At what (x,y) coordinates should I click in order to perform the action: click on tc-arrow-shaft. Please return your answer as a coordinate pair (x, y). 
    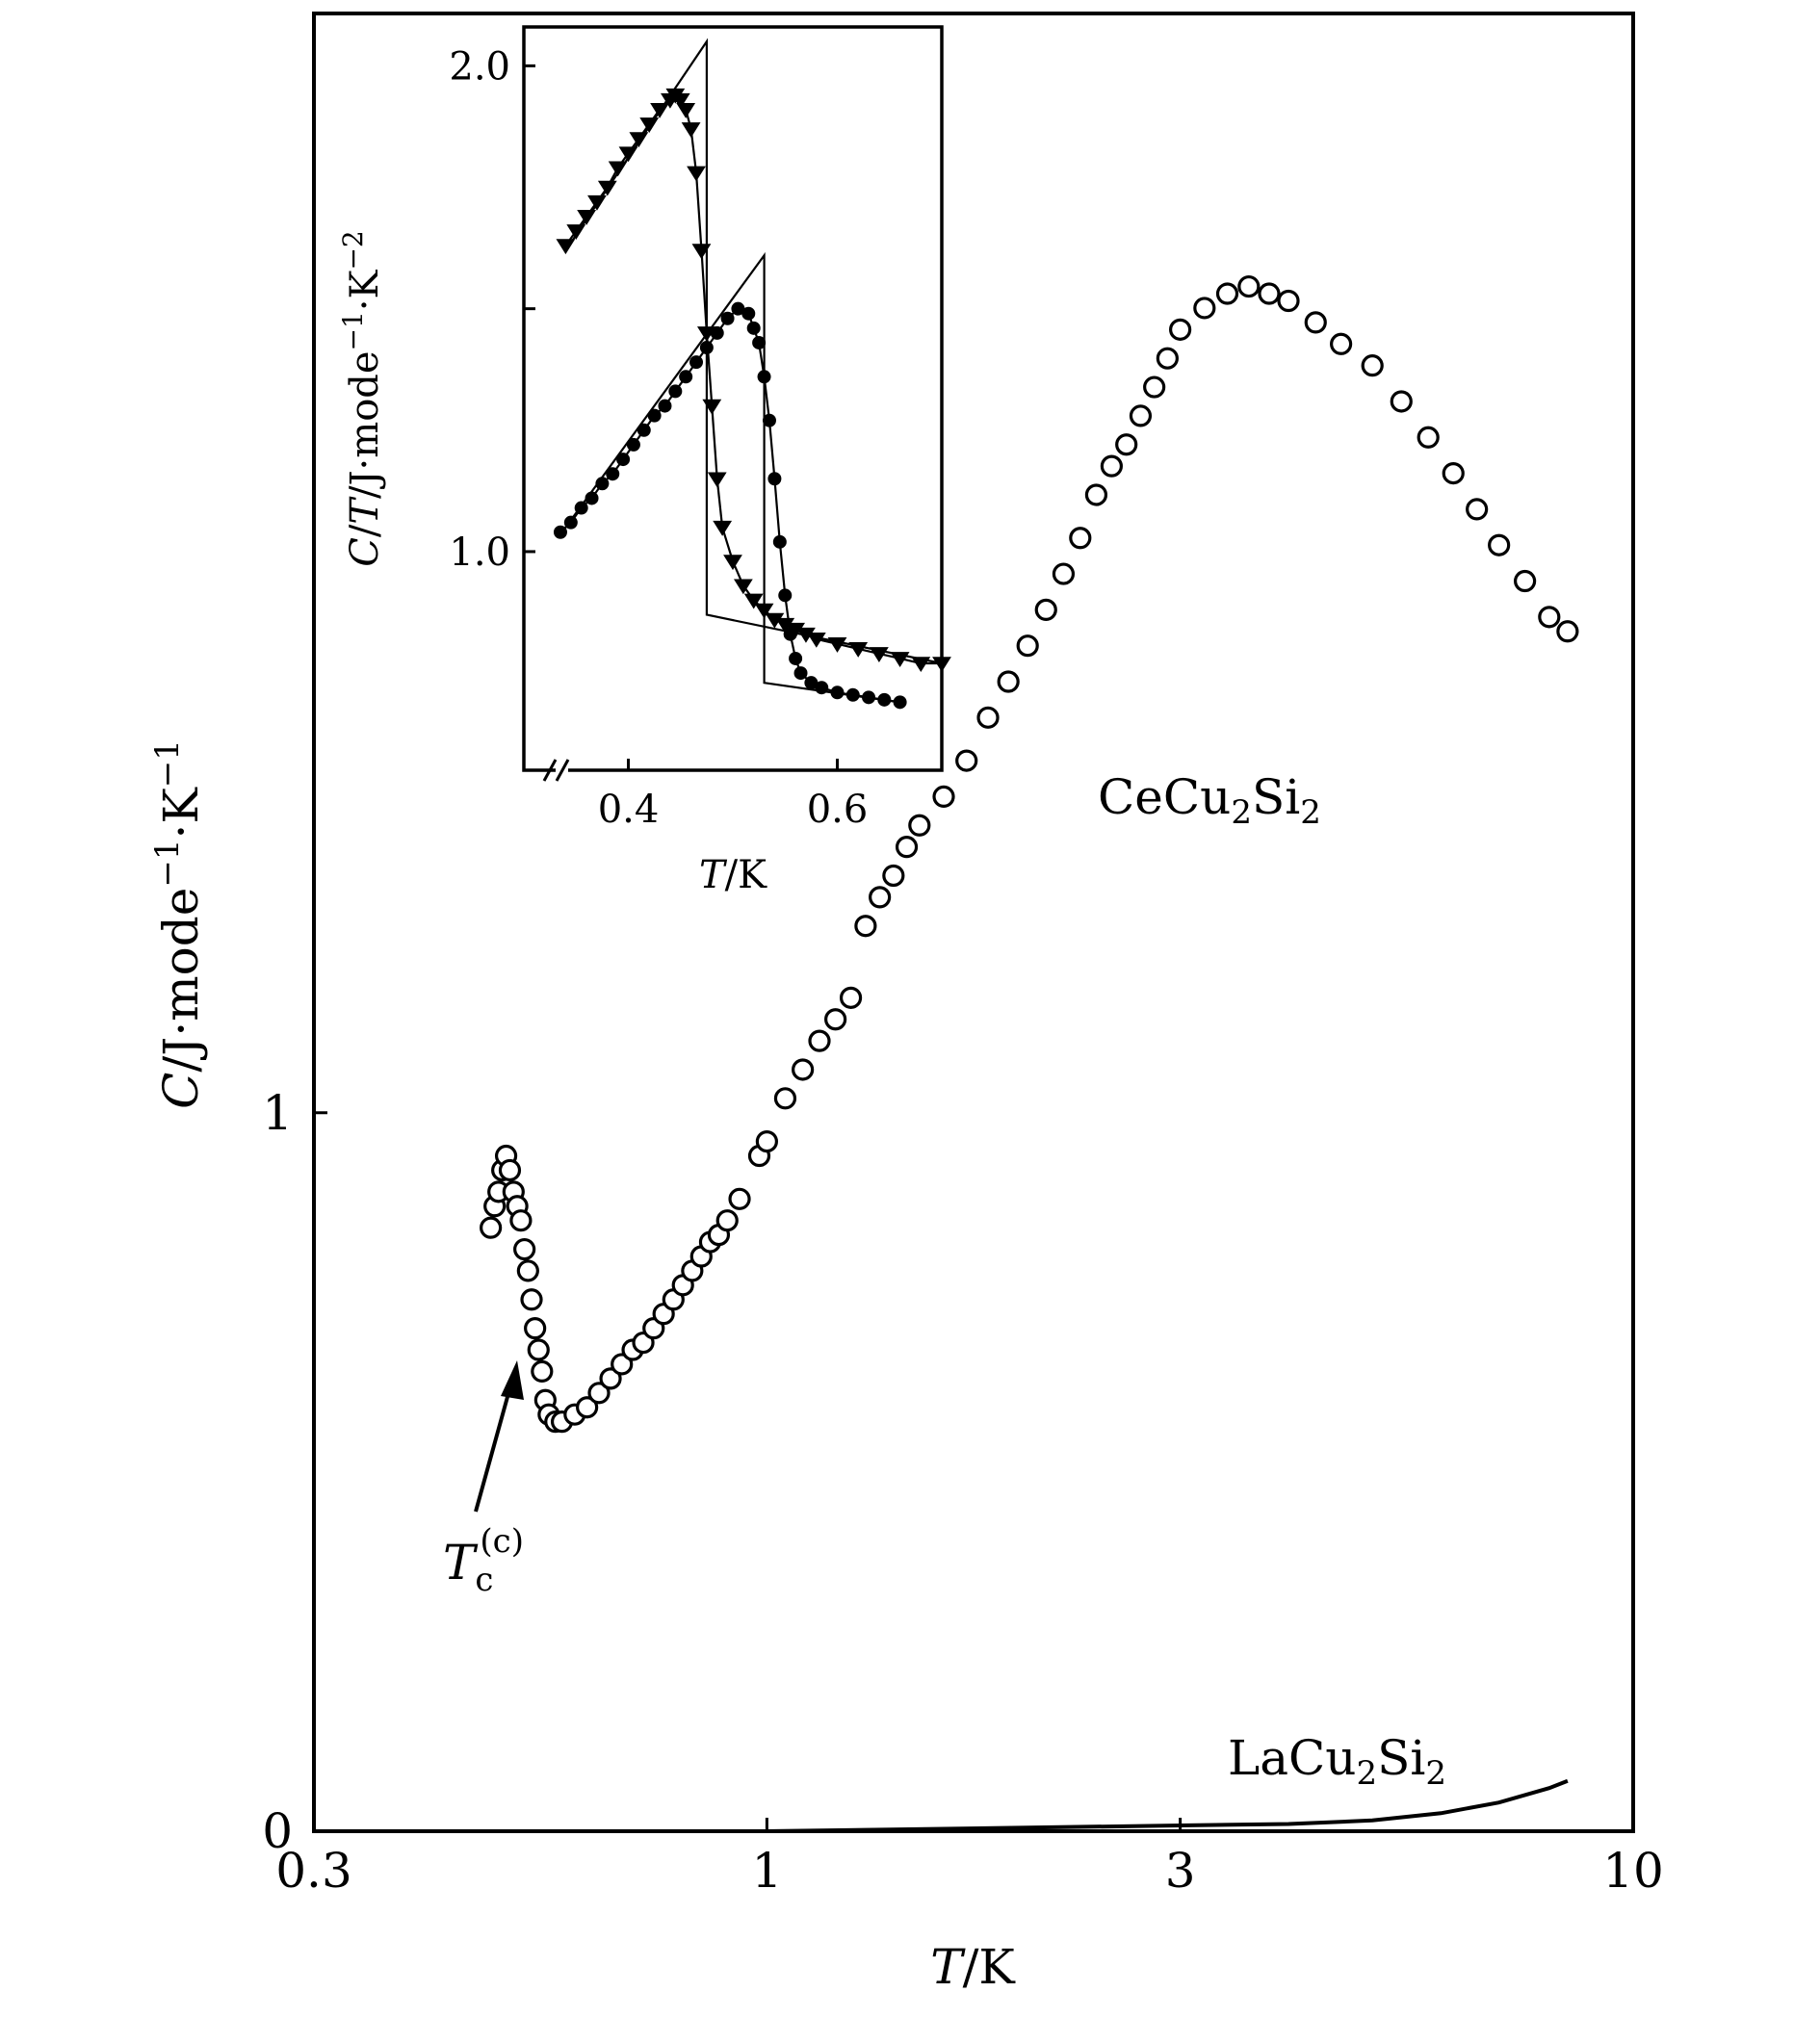
    Looking at the image, I should click on (493, 1449).